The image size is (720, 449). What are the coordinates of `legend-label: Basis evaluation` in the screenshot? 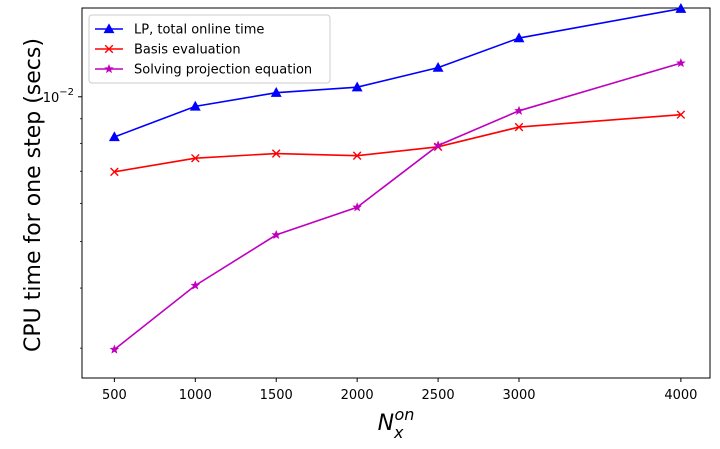 It's located at (187, 50).